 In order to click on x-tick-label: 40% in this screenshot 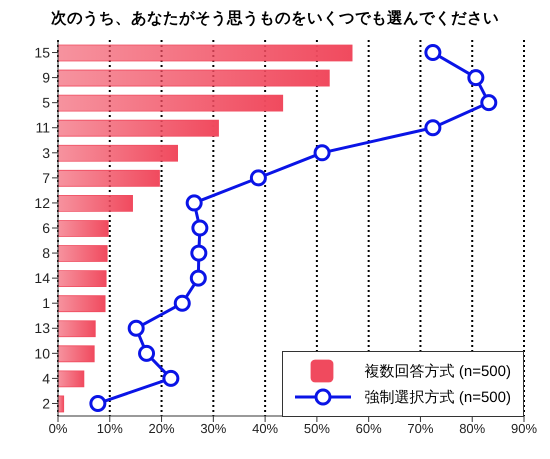, I will do `click(265, 428)`.